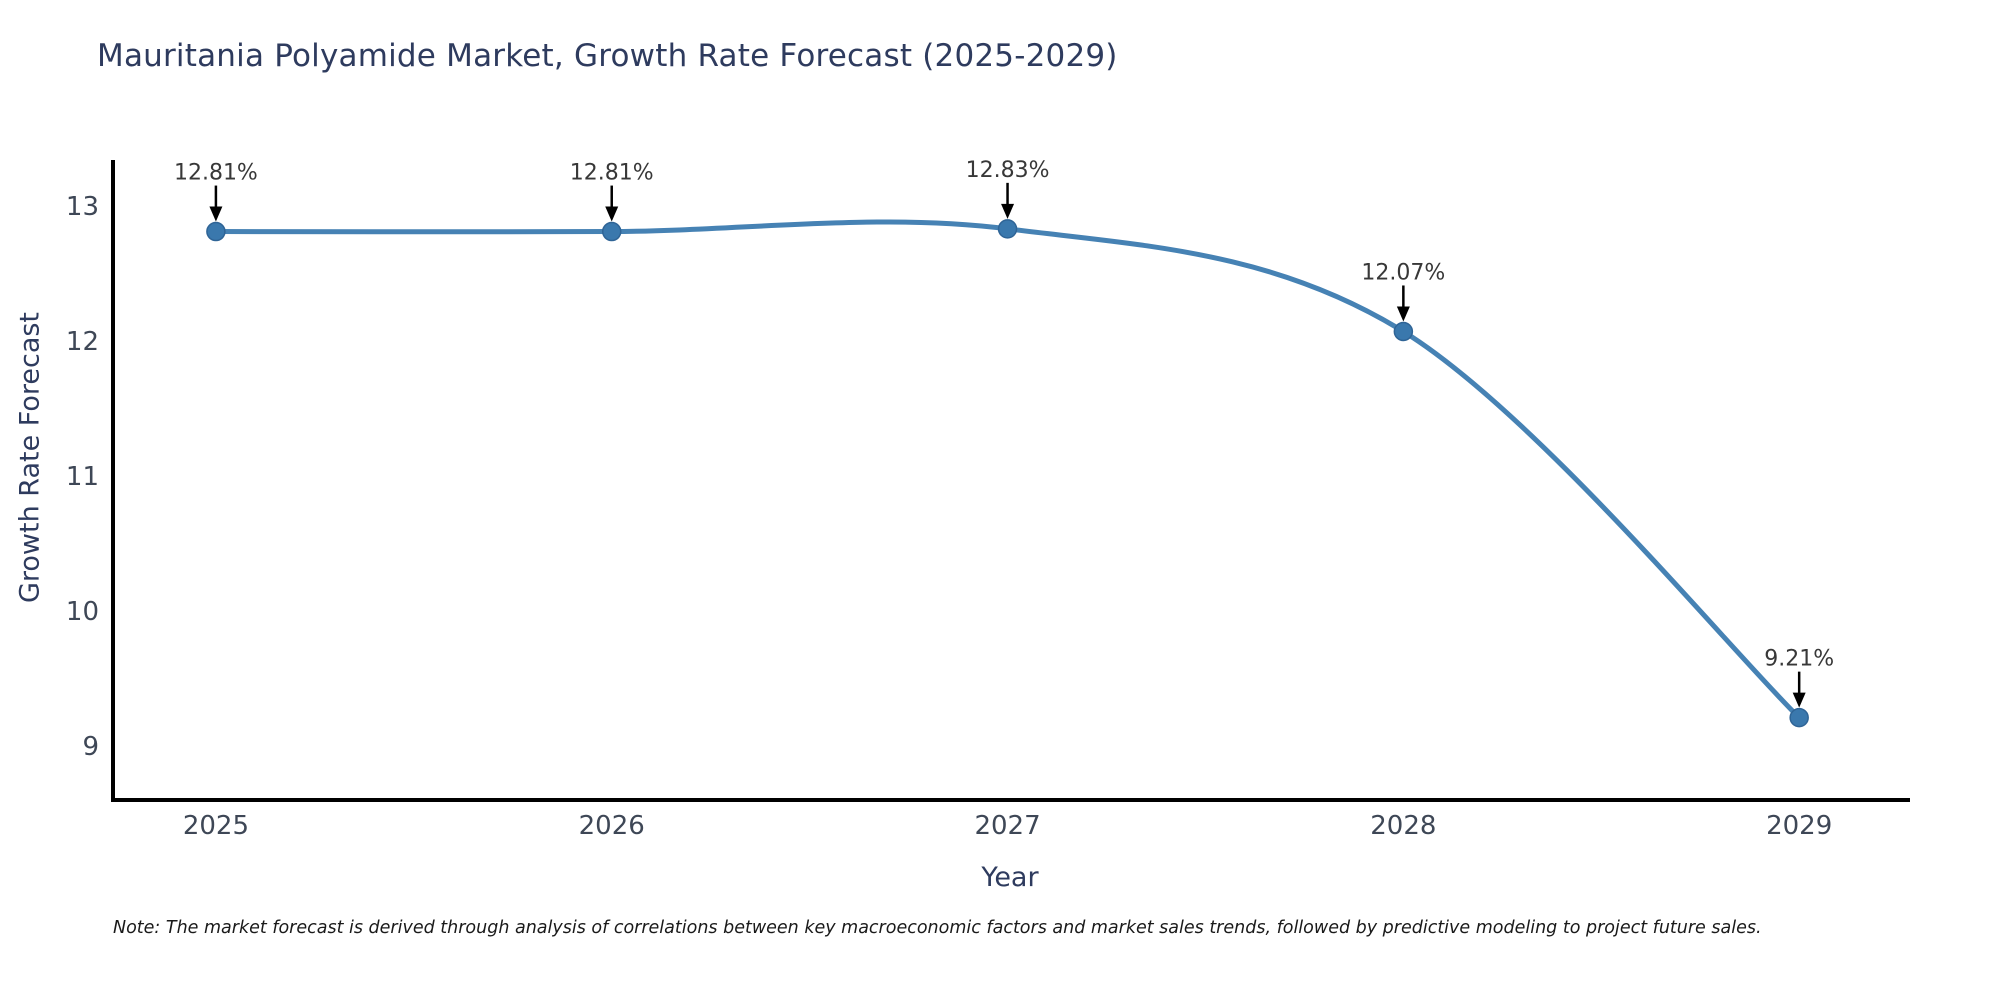 Image resolution: width=2000 pixels, height=1000 pixels. Describe the element at coordinates (1799, 826) in the screenshot. I see `x-tick-label: 2029` at that location.